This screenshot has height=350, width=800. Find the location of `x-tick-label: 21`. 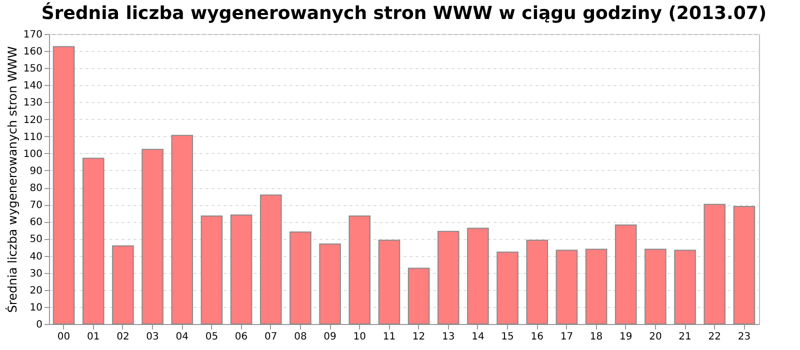

x-tick-label: 21 is located at coordinates (685, 337).